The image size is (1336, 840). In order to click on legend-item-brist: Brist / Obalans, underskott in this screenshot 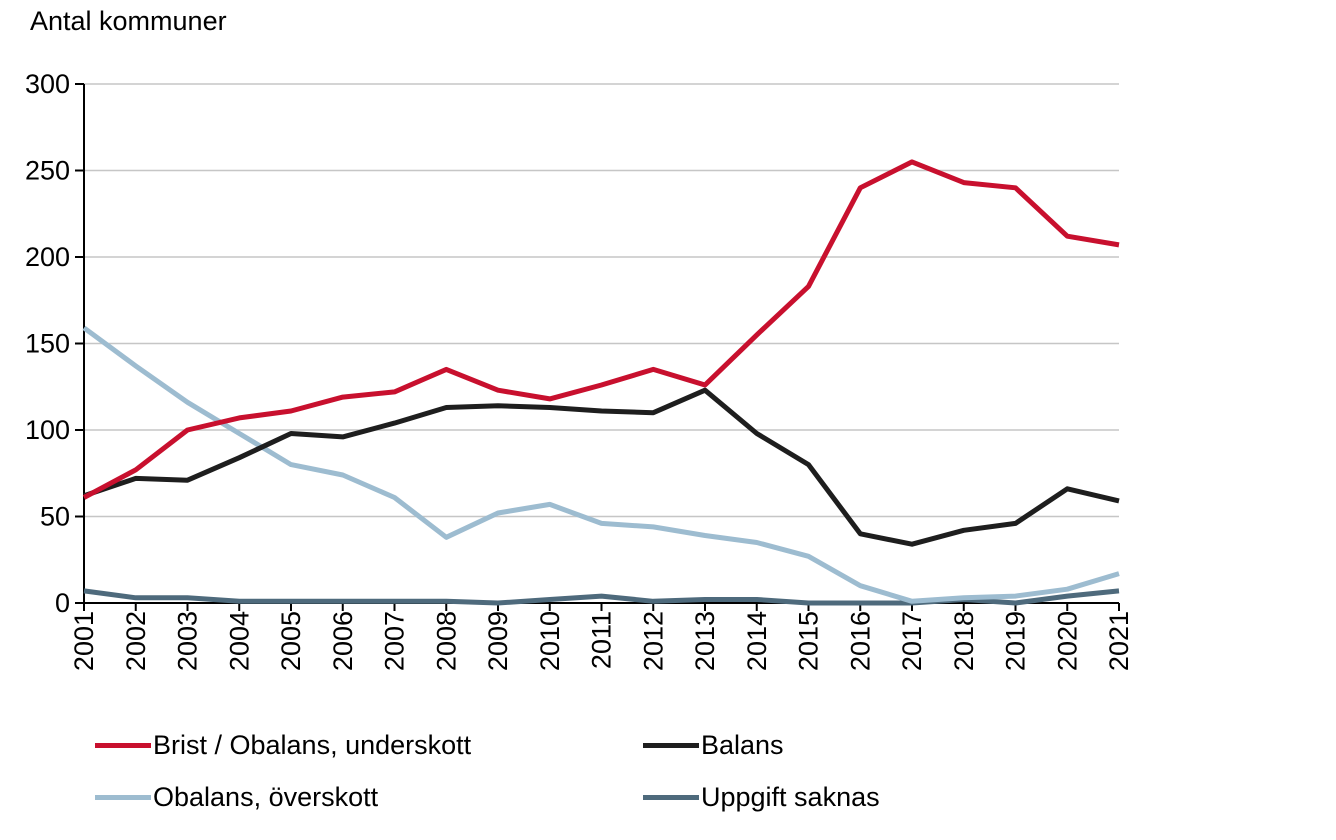, I will do `click(283, 745)`.